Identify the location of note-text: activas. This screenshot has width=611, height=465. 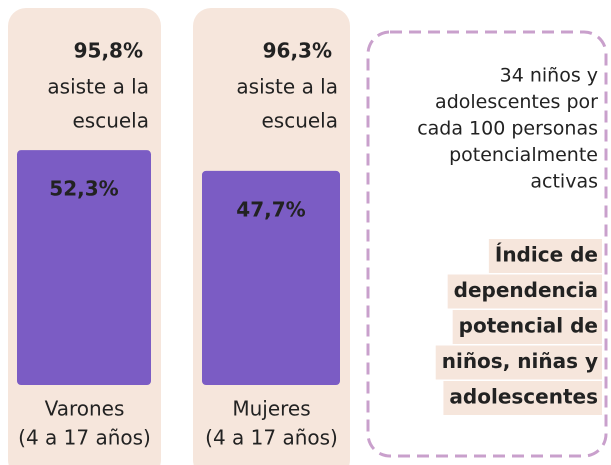
(564, 182).